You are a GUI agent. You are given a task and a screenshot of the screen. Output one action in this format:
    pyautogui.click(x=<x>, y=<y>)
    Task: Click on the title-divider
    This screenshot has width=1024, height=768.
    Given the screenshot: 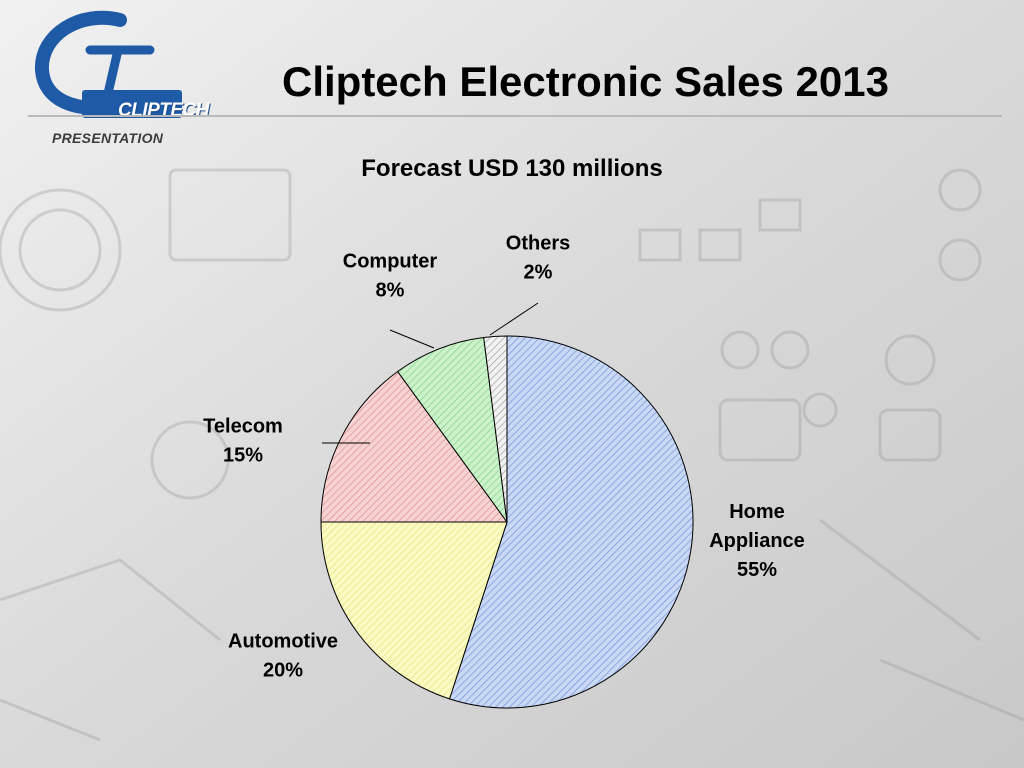 What is the action you would take?
    pyautogui.click(x=515, y=116)
    